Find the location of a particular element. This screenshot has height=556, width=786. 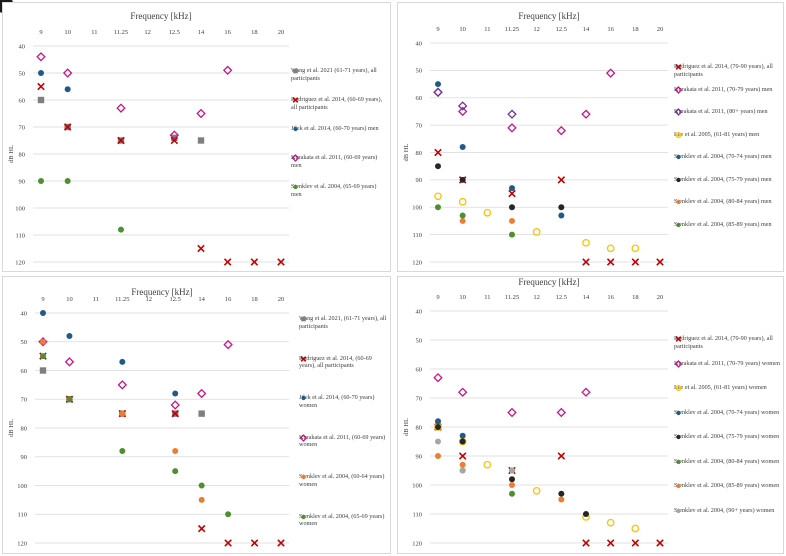

x-tick-label: 14 is located at coordinates (201, 299).